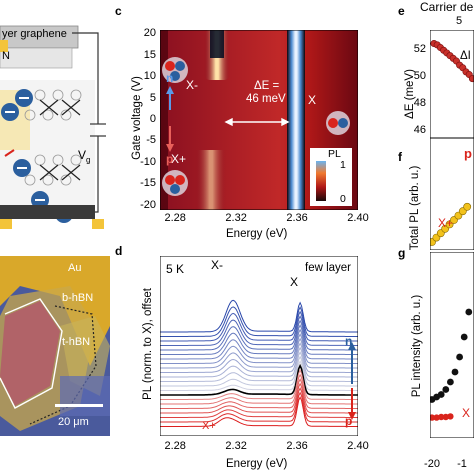  What do you see at coordinates (36, 58) in the screenshot?
I see `hbn-layer` at bounding box center [36, 58].